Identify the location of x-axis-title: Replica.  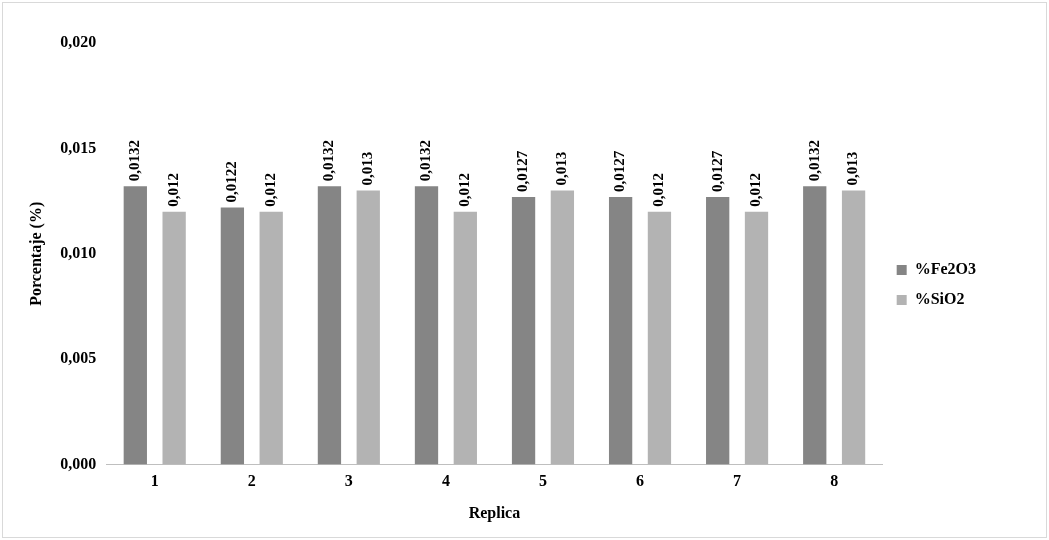
(494, 512).